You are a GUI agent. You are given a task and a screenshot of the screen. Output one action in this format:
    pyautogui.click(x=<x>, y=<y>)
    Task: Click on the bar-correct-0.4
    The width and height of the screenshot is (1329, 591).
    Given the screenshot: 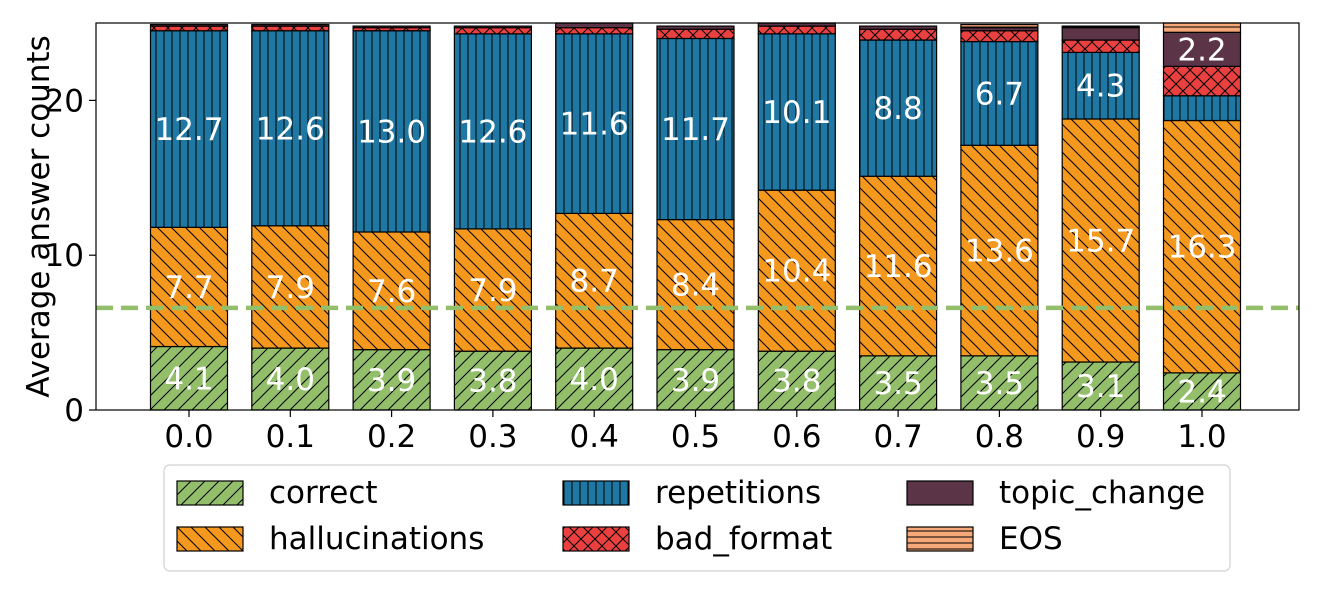 What is the action you would take?
    pyautogui.click(x=594, y=379)
    